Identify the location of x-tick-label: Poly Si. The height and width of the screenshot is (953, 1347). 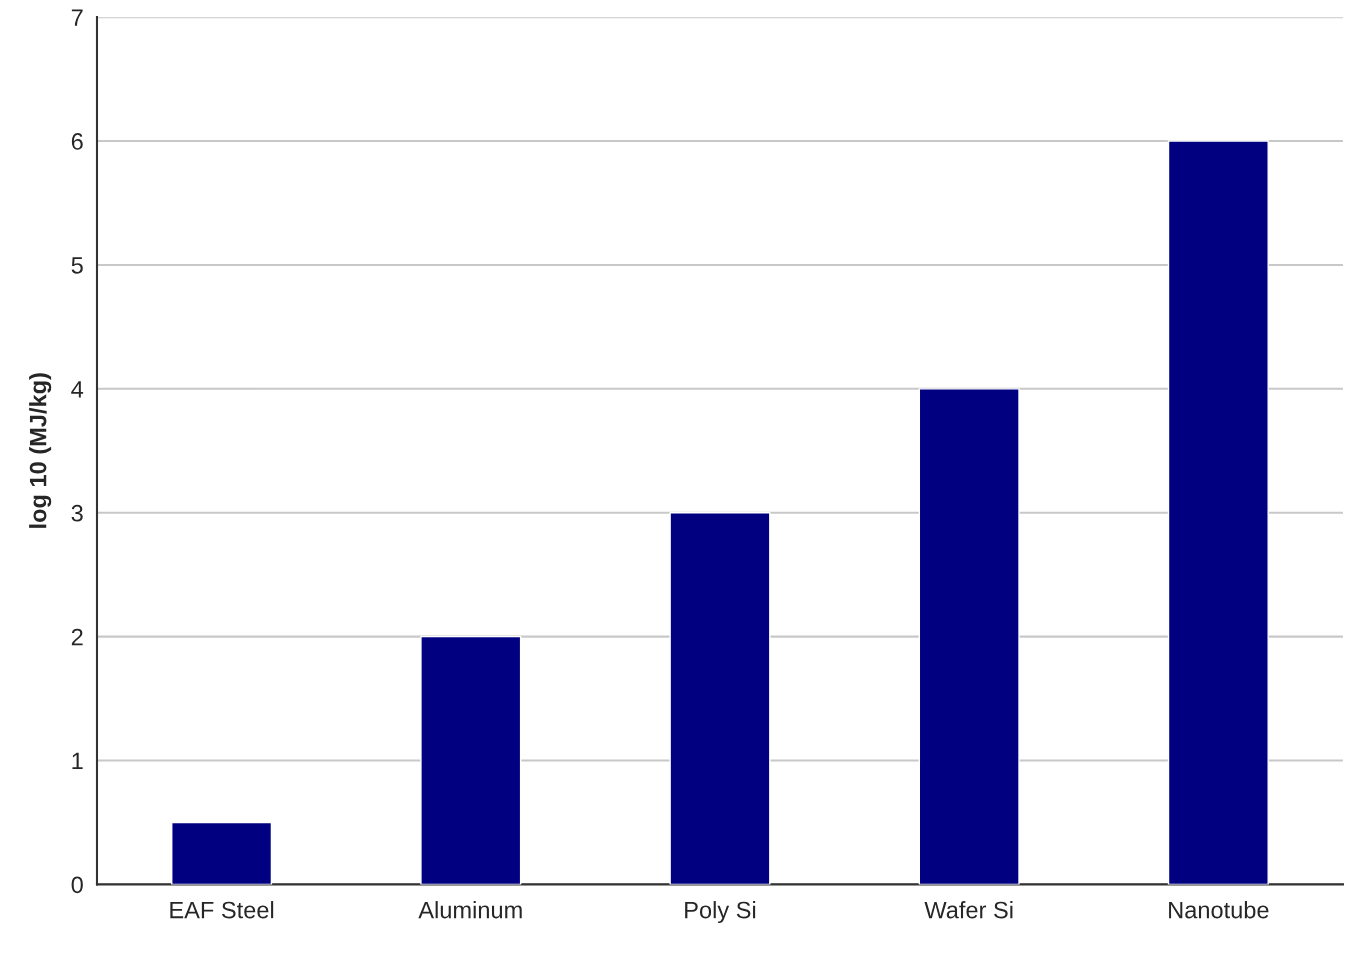
(720, 912).